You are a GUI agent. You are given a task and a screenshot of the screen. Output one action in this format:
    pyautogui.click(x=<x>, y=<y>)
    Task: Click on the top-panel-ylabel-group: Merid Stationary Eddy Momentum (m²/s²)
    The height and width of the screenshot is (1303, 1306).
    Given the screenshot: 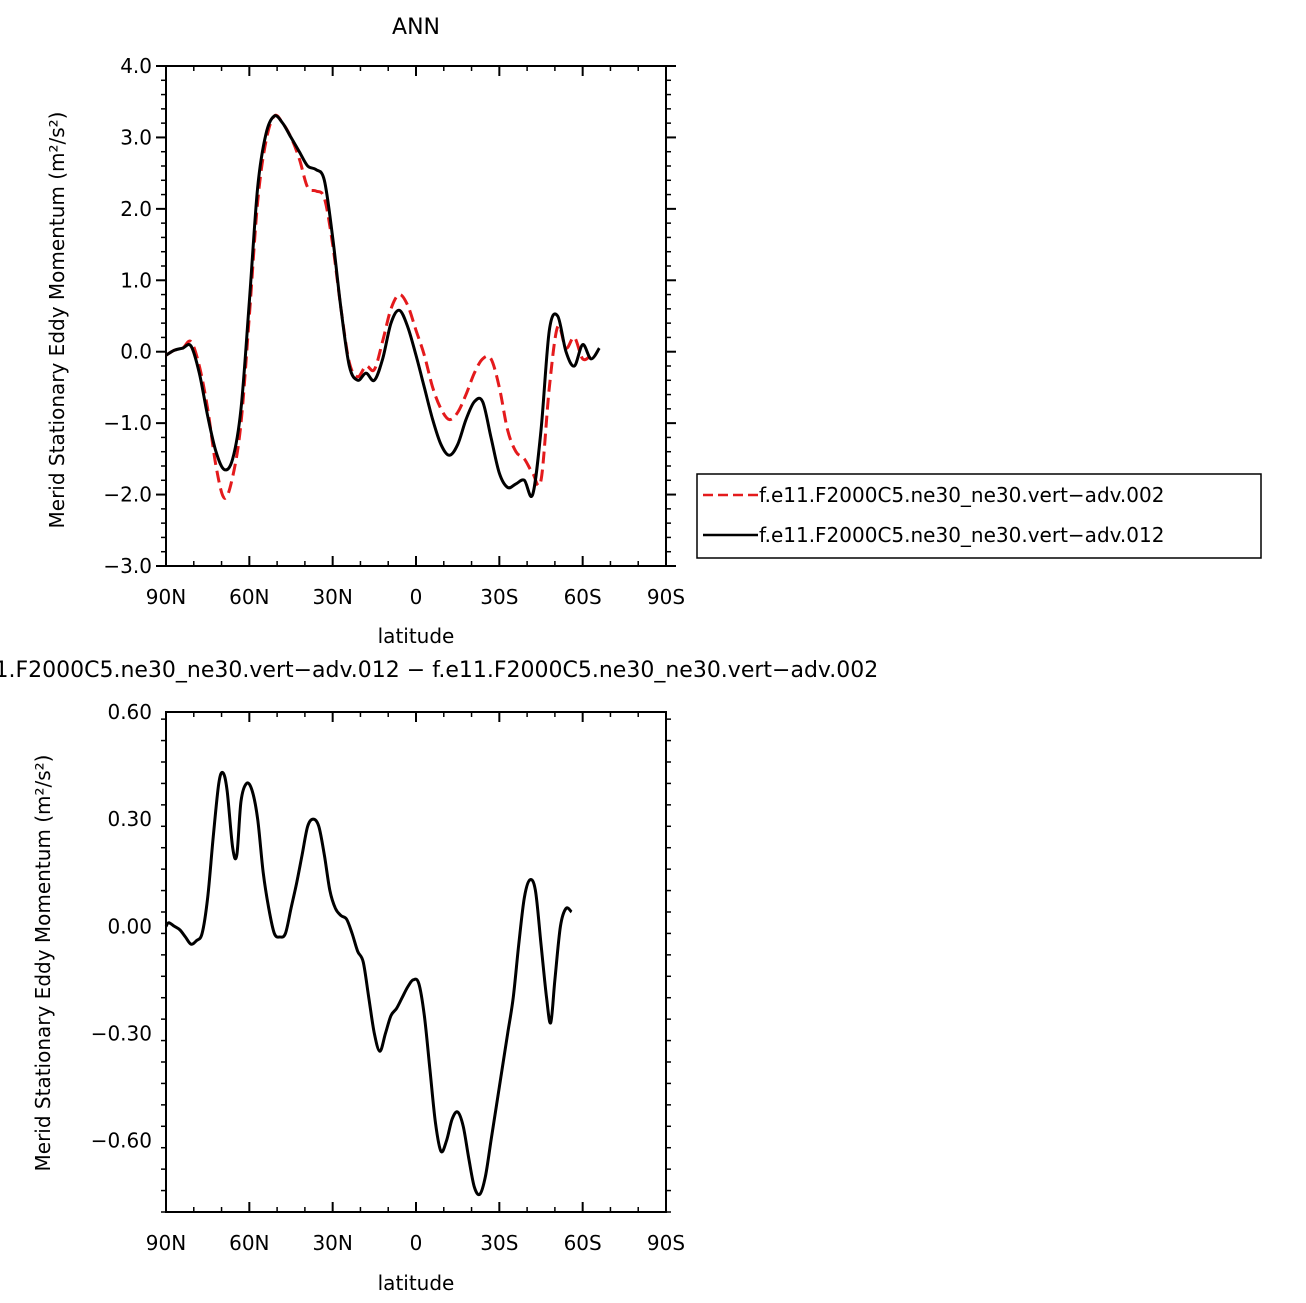 What is the action you would take?
    pyautogui.click(x=57, y=320)
    